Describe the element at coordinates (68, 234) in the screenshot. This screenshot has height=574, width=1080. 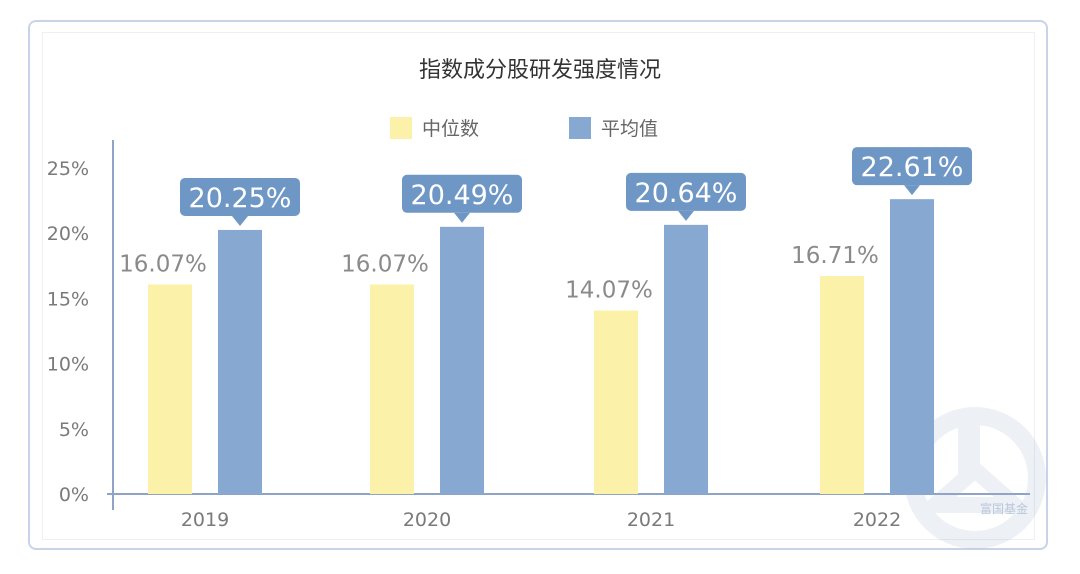
I see `y-tick-label: 20%` at that location.